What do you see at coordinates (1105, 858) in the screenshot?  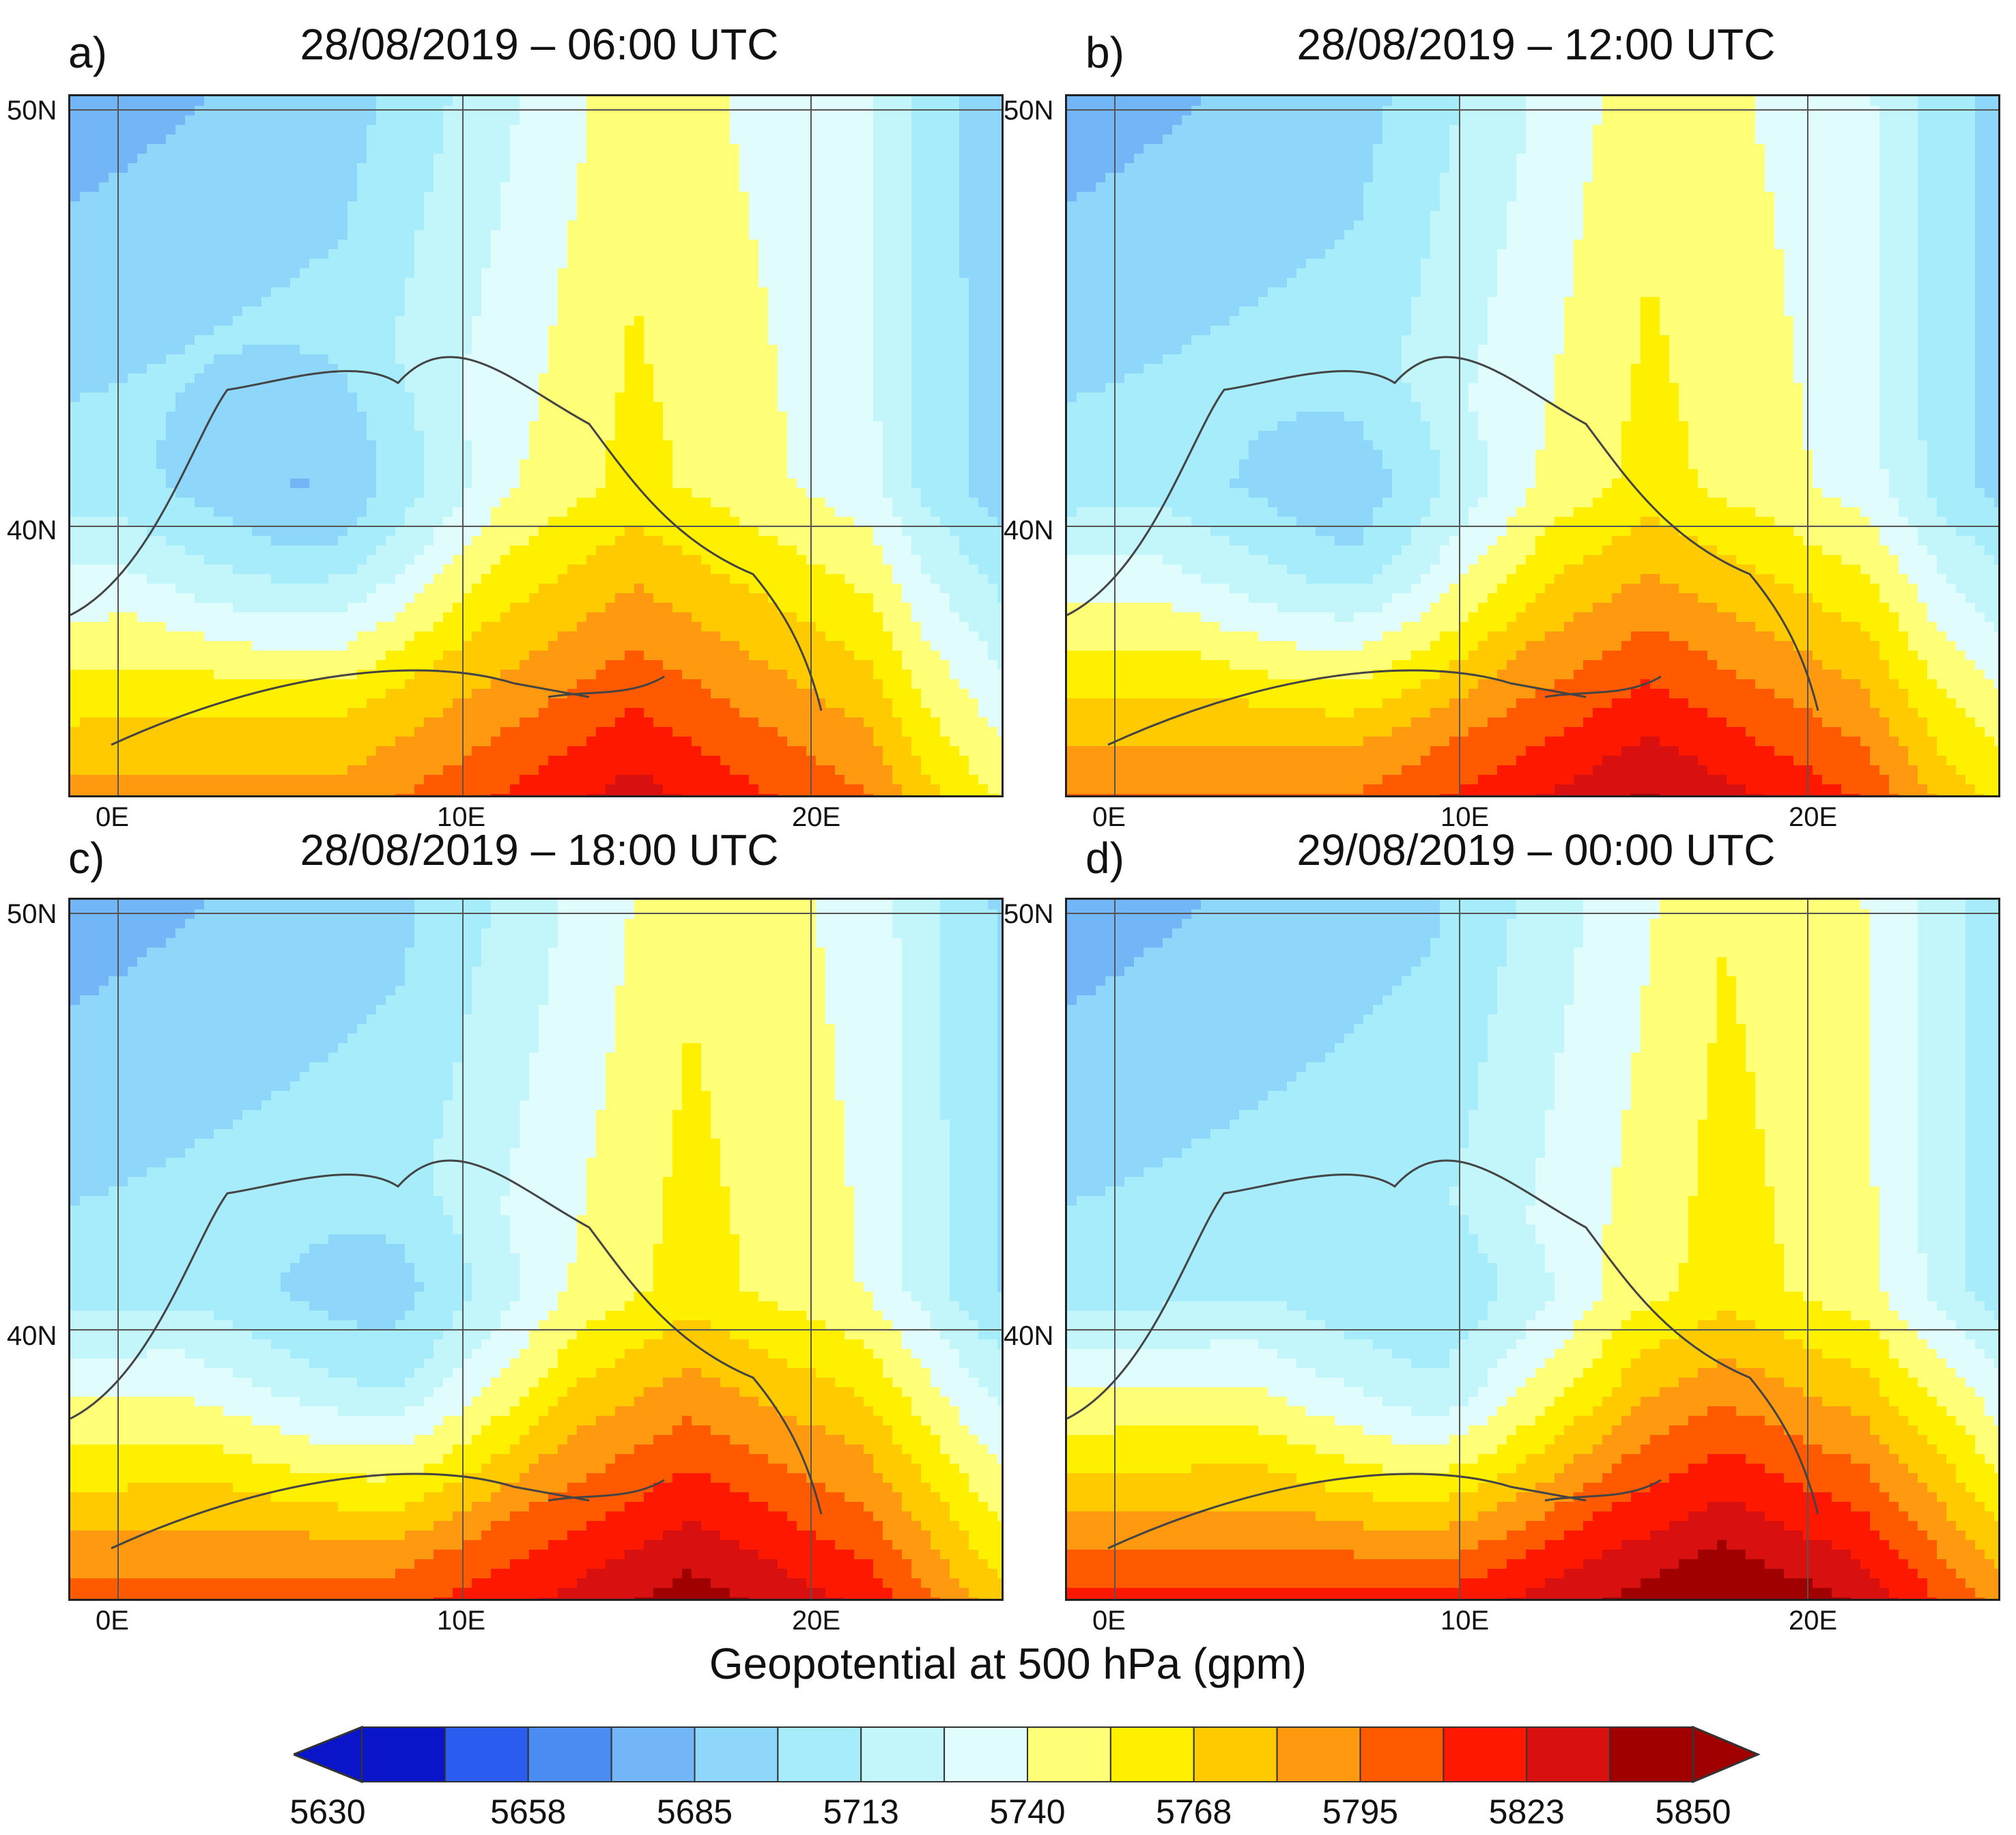 I see `panel-letter: d)` at bounding box center [1105, 858].